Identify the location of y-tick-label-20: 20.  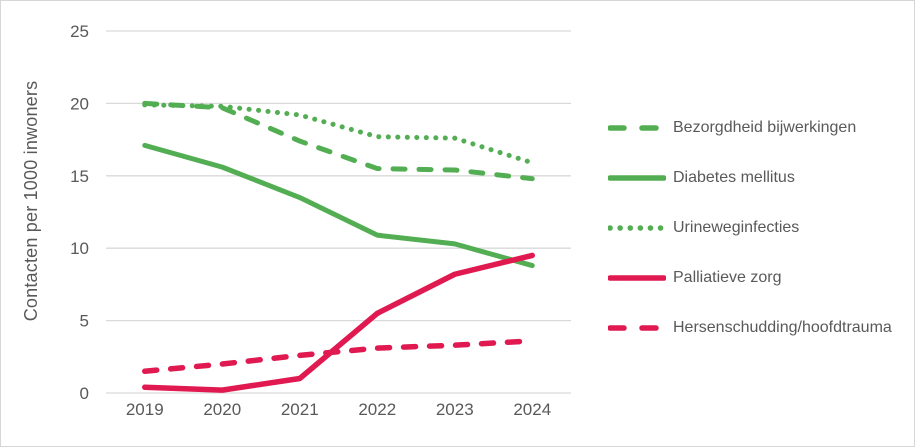
(79, 103).